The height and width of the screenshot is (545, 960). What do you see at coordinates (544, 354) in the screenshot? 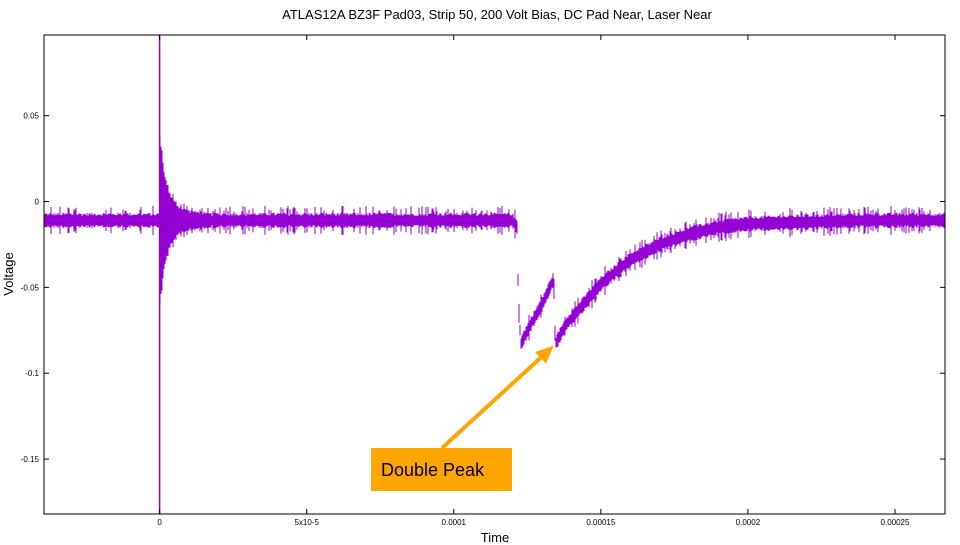
I see `annotation-arrow-head` at bounding box center [544, 354].